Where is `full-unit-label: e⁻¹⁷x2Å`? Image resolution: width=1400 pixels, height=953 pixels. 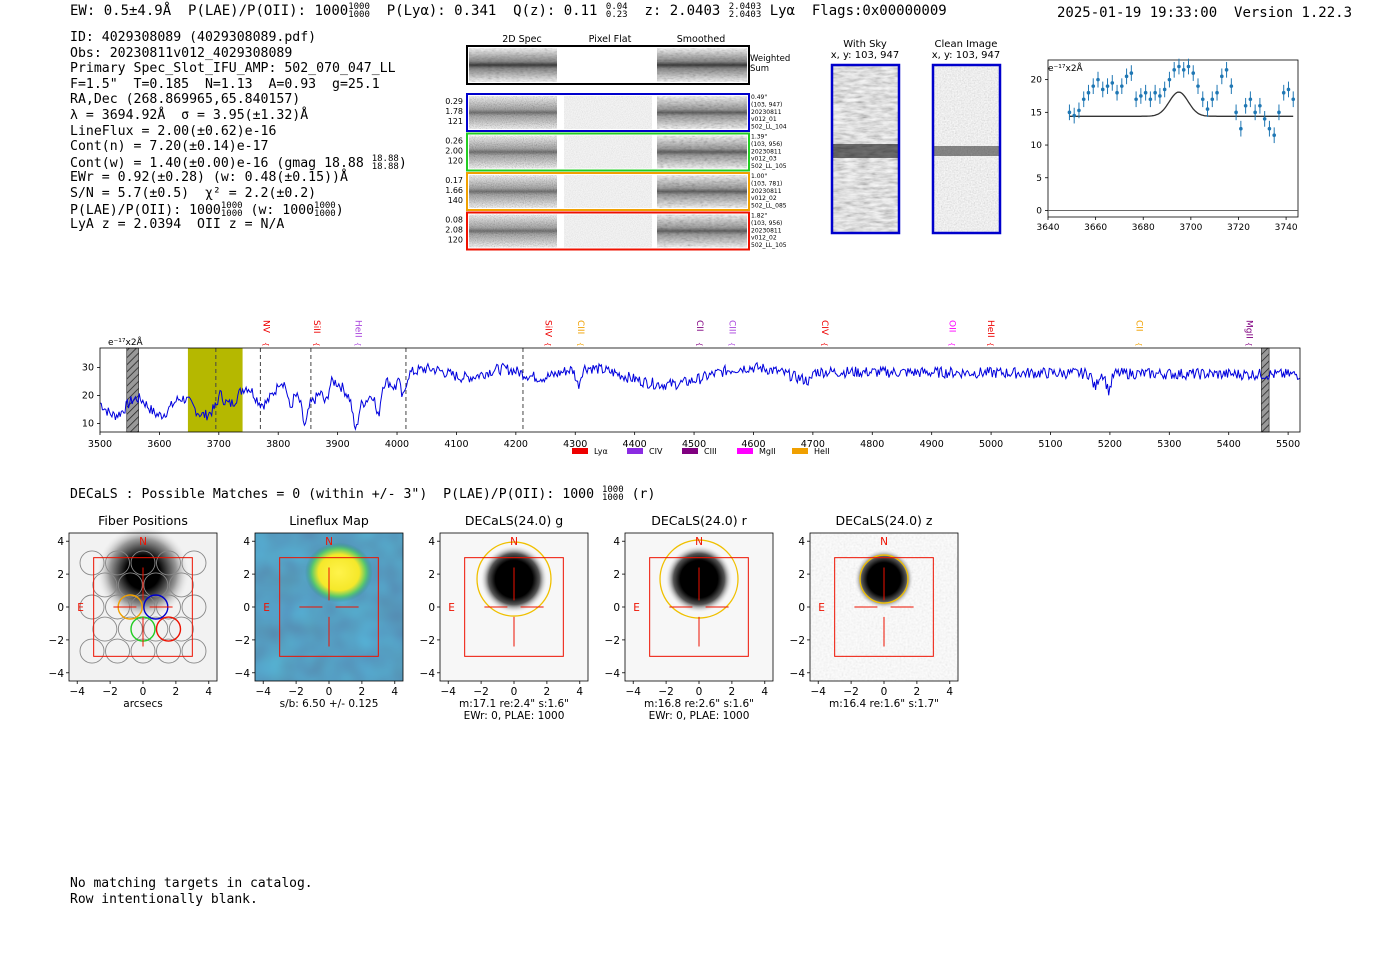
full-unit-label: e⁻¹⁷x2Å is located at coordinates (126, 342).